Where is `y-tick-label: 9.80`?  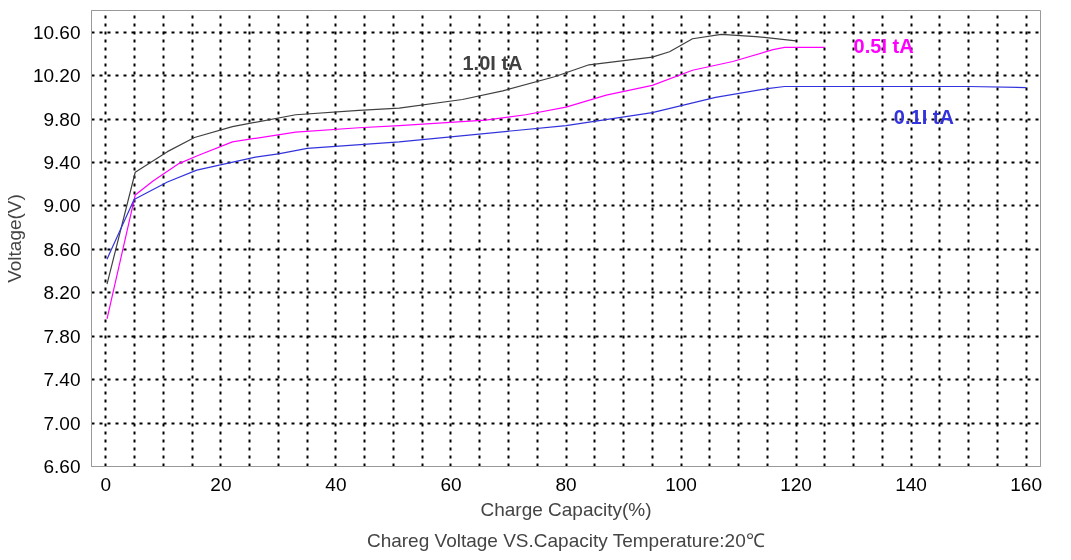 y-tick-label: 9.80 is located at coordinates (62, 119).